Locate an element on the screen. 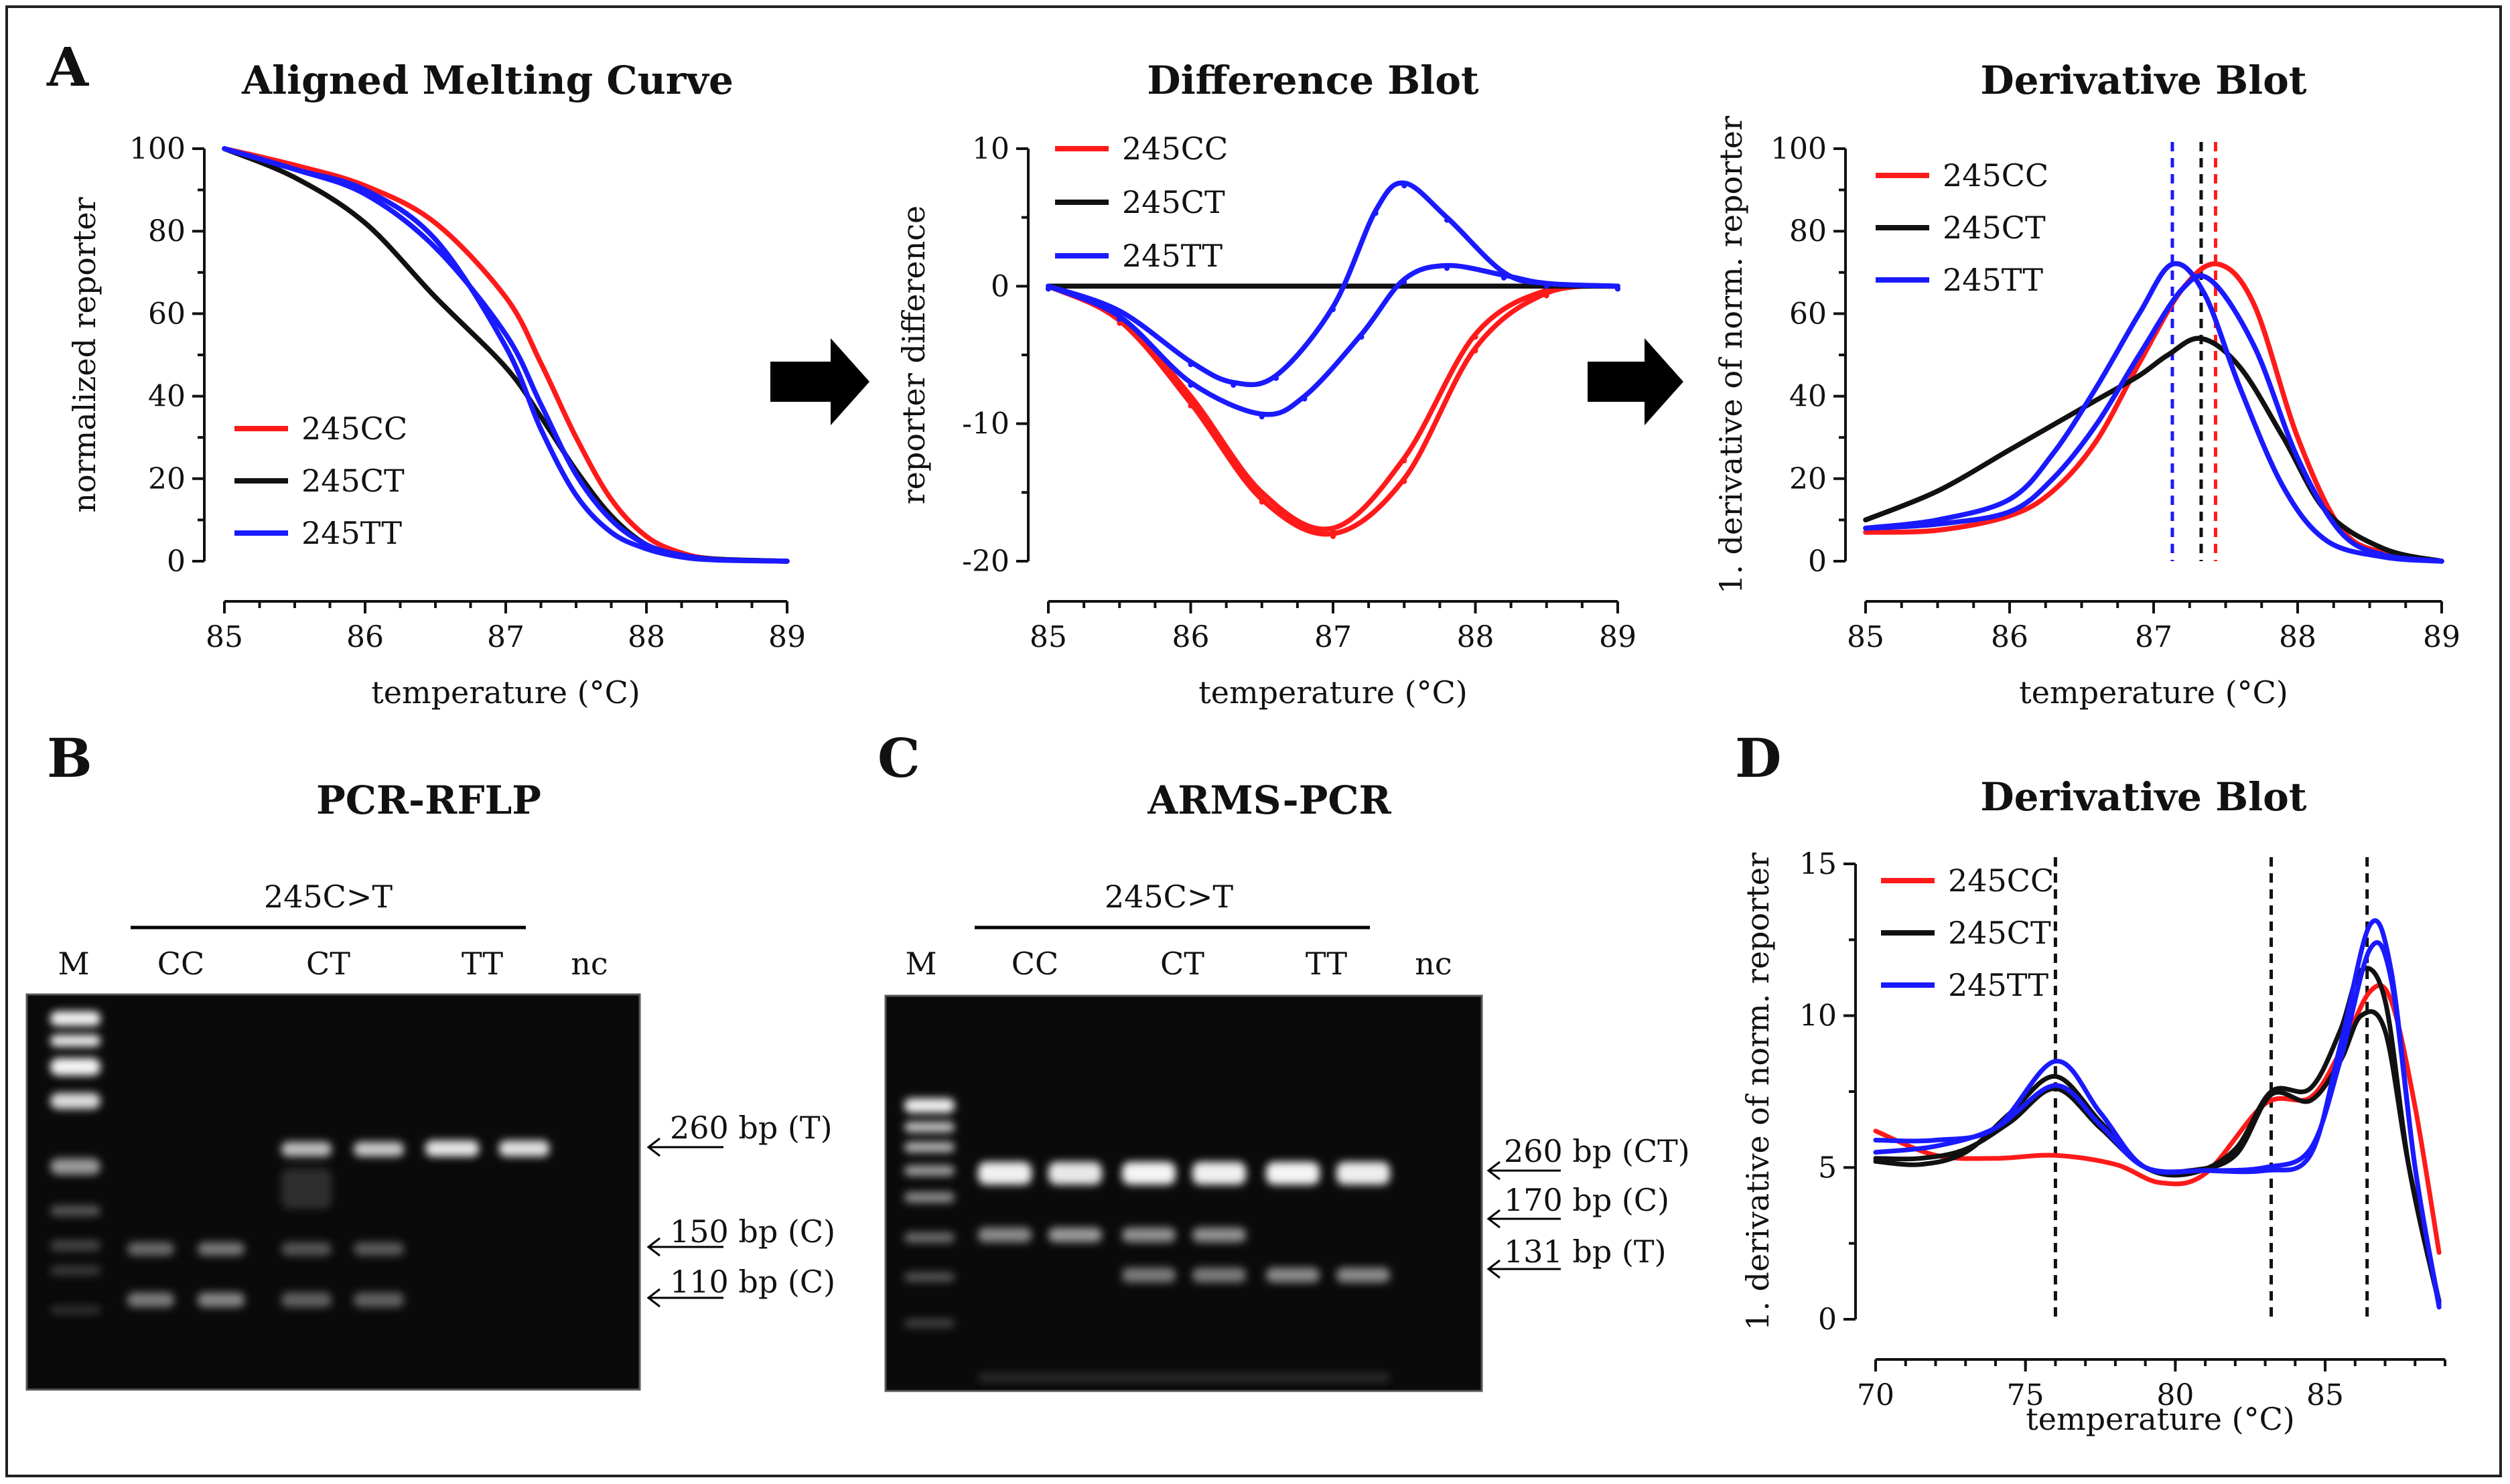  band-label-arms-3: 131 bp (T) is located at coordinates (1585, 1252).